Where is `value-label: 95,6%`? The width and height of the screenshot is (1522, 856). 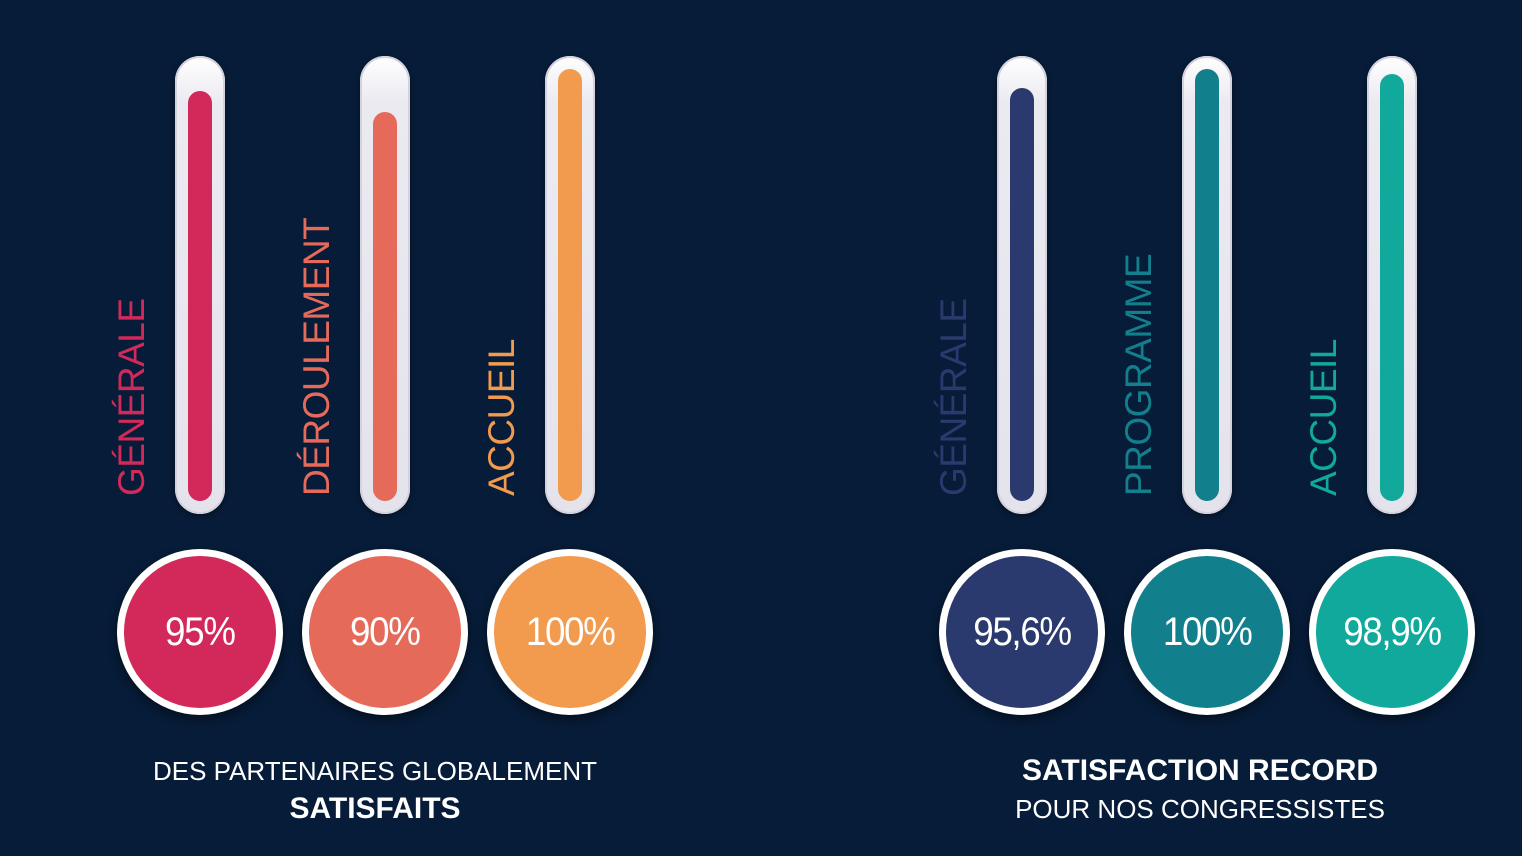
value-label: 95,6% is located at coordinates (1022, 631).